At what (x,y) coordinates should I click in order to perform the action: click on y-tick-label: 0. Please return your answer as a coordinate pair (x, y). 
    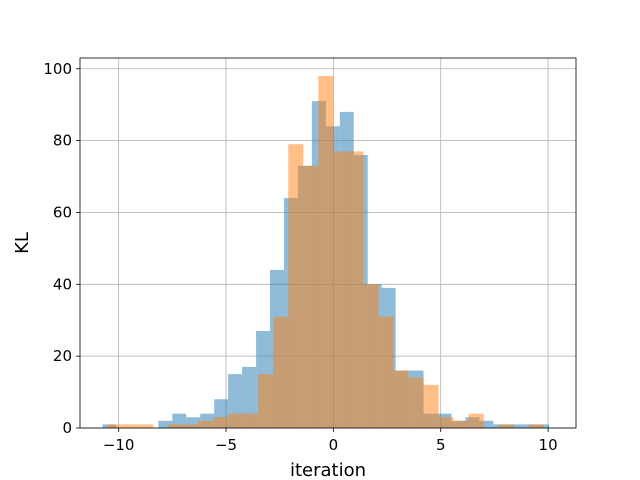
    Looking at the image, I should click on (67, 428).